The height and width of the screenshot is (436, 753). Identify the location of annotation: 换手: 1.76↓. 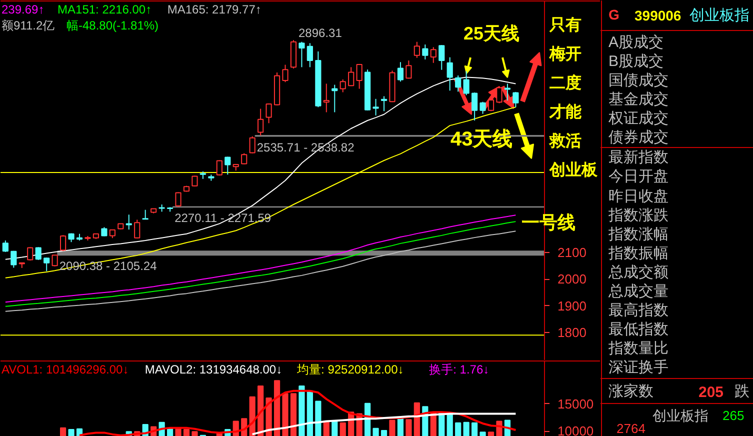
(459, 369).